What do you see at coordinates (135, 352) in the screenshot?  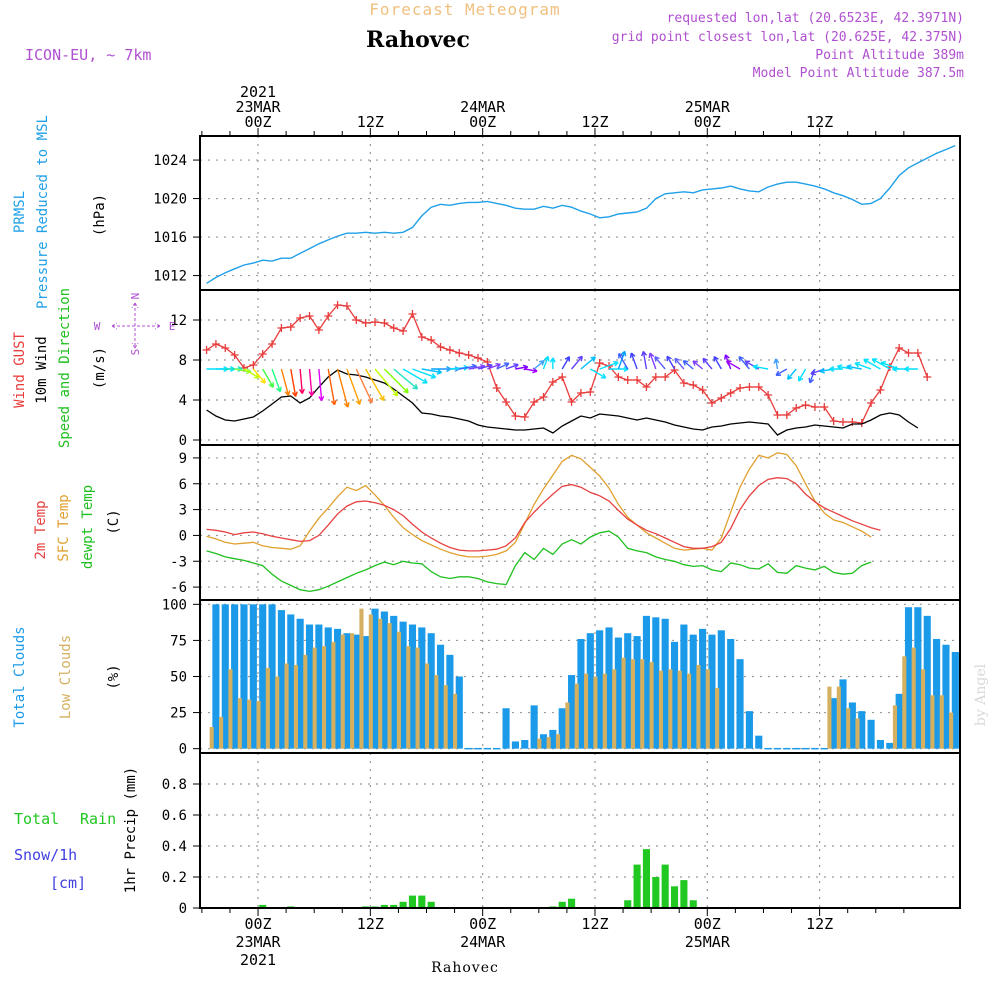 I see `compass-s: S` at bounding box center [135, 352].